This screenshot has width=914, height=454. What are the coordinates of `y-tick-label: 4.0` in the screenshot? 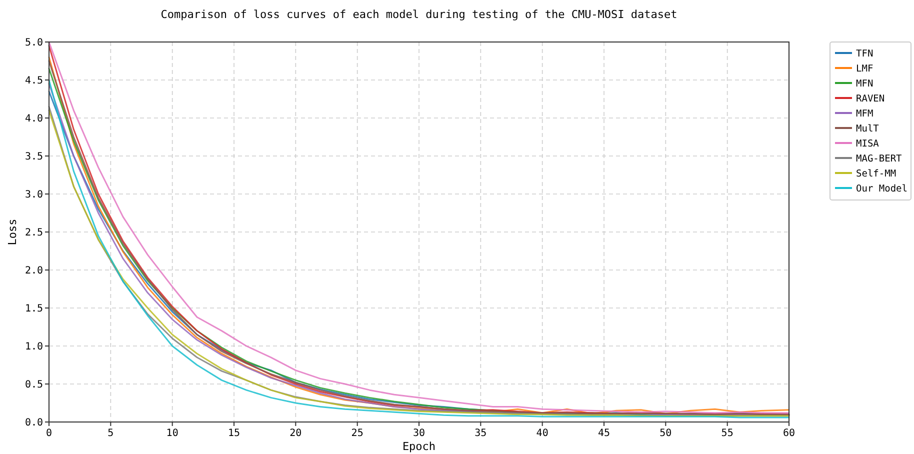 It's located at (33, 119).